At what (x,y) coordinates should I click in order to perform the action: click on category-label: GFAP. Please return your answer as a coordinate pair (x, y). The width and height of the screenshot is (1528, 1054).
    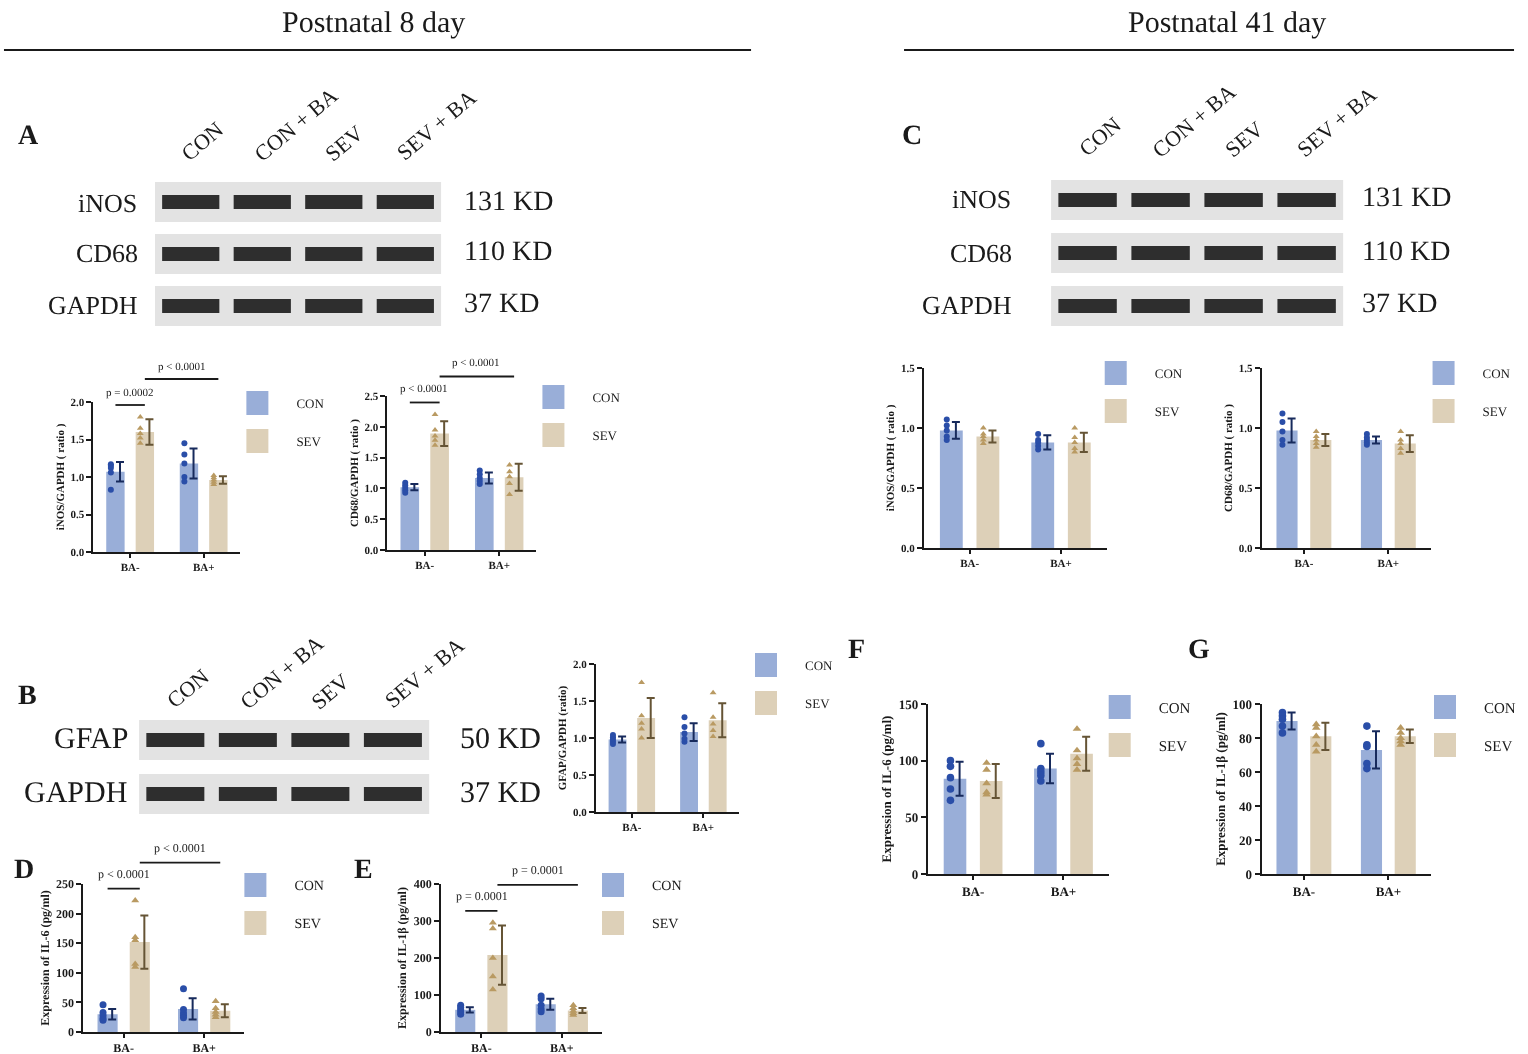
    Looking at the image, I should click on (91, 740).